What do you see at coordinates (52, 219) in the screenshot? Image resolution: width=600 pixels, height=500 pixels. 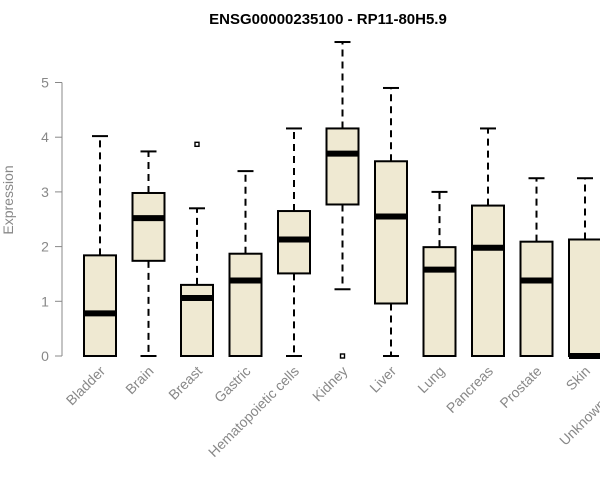 I see `y-axis: 0 1 2 3 4 5` at bounding box center [52, 219].